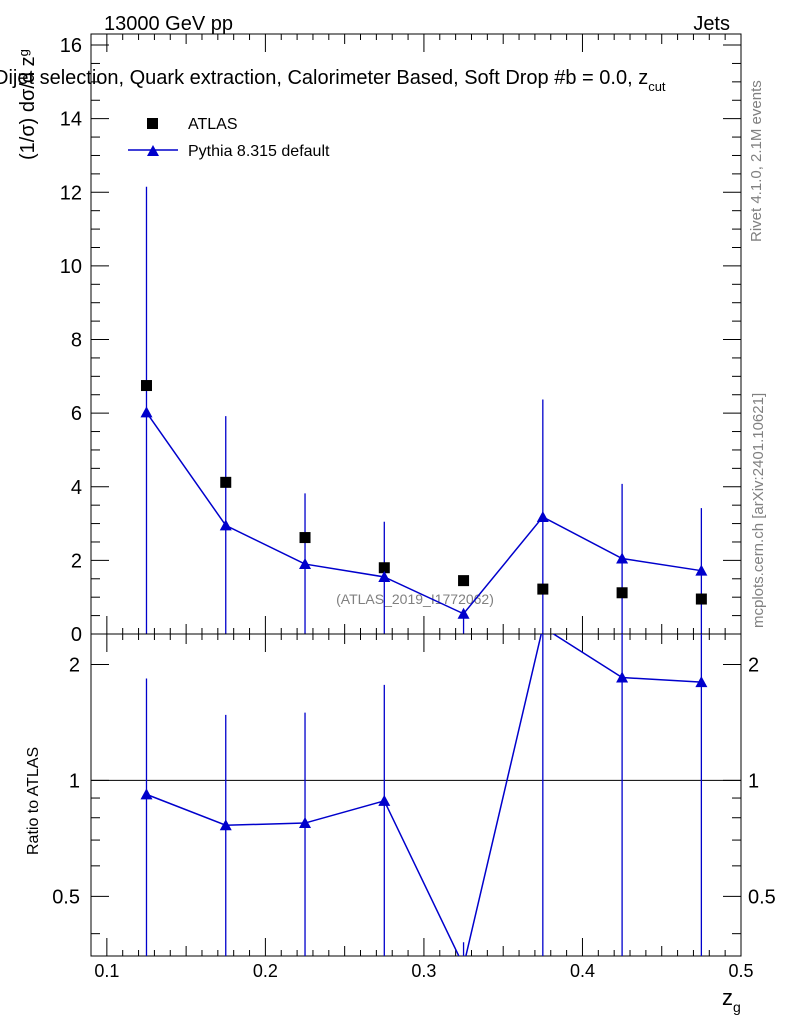 This screenshot has width=786, height=1024. I want to click on x-tick-label: 0.4, so click(582, 971).